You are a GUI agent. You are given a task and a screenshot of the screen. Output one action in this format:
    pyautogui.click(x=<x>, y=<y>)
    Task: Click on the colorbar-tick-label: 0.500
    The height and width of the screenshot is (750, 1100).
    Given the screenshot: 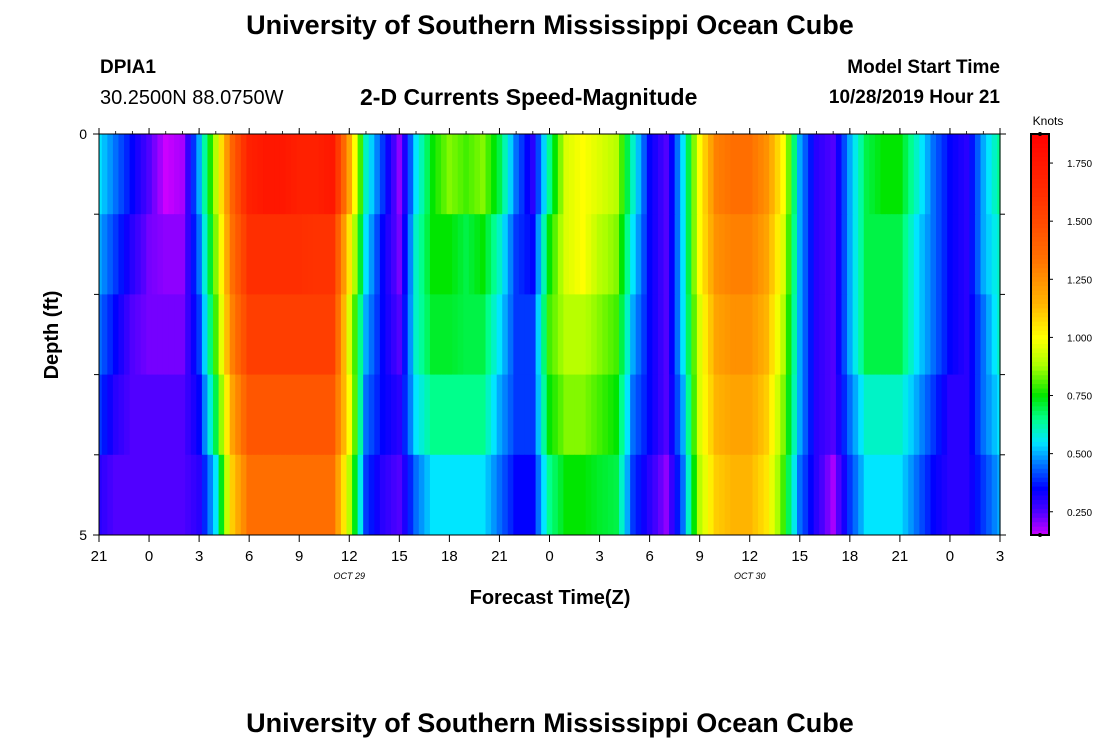 What is the action you would take?
    pyautogui.click(x=1079, y=455)
    